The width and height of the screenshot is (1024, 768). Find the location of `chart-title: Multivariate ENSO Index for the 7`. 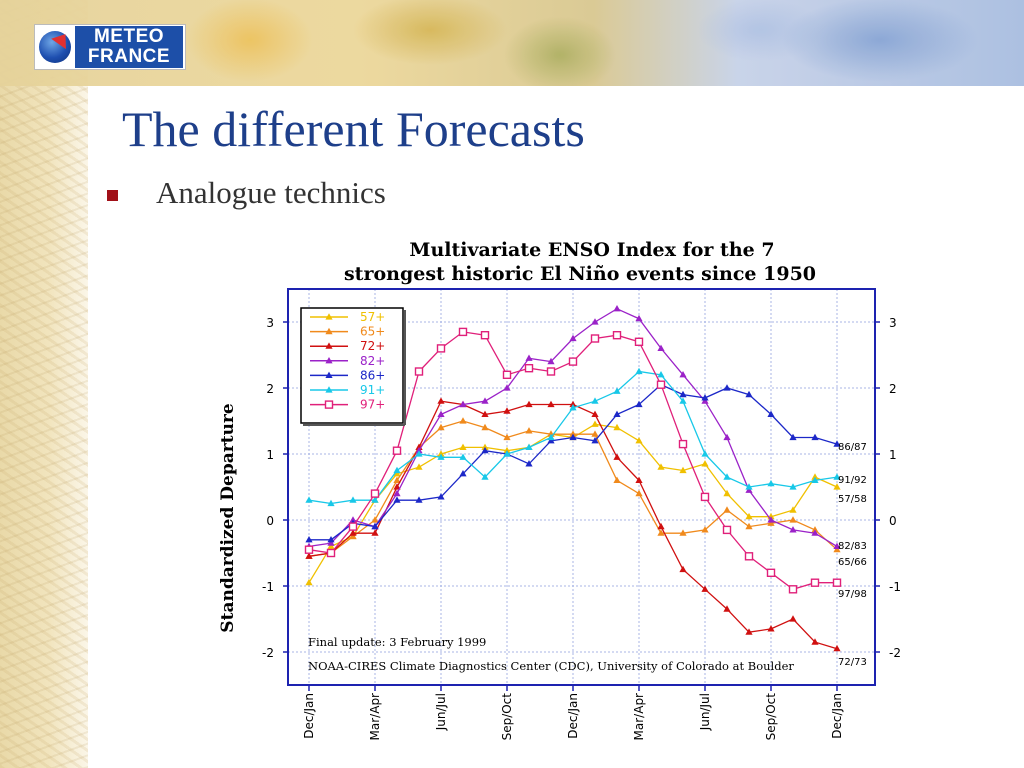

chart-title: Multivariate ENSO Index for the 7 is located at coordinates (591, 250).